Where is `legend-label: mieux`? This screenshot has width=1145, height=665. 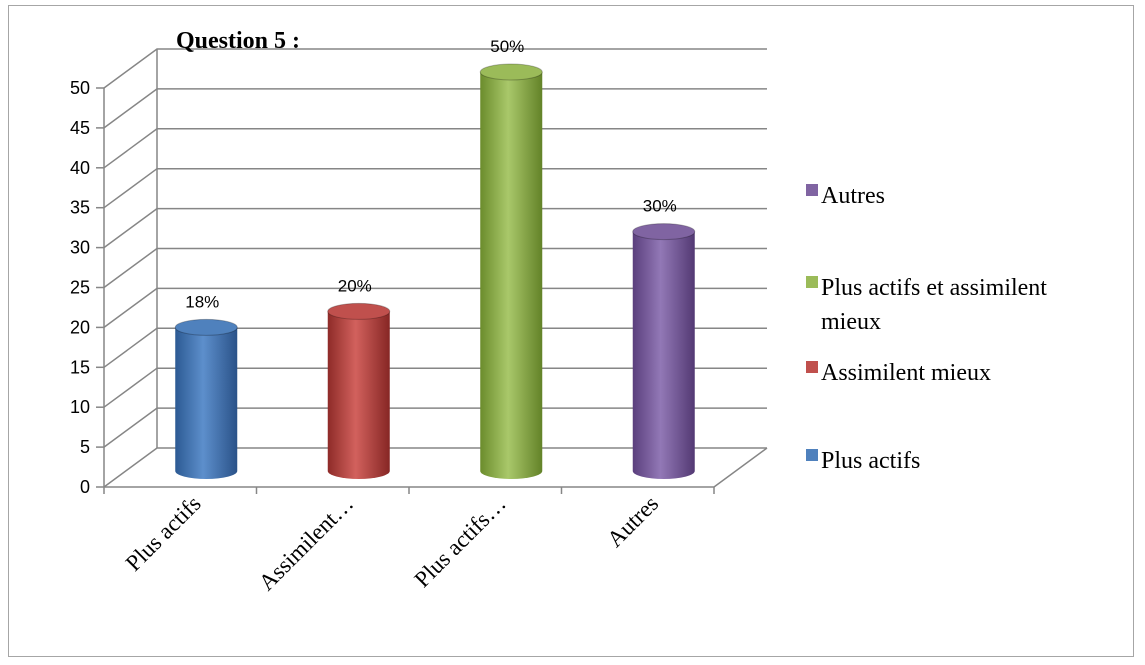 legend-label: mieux is located at coordinates (851, 322).